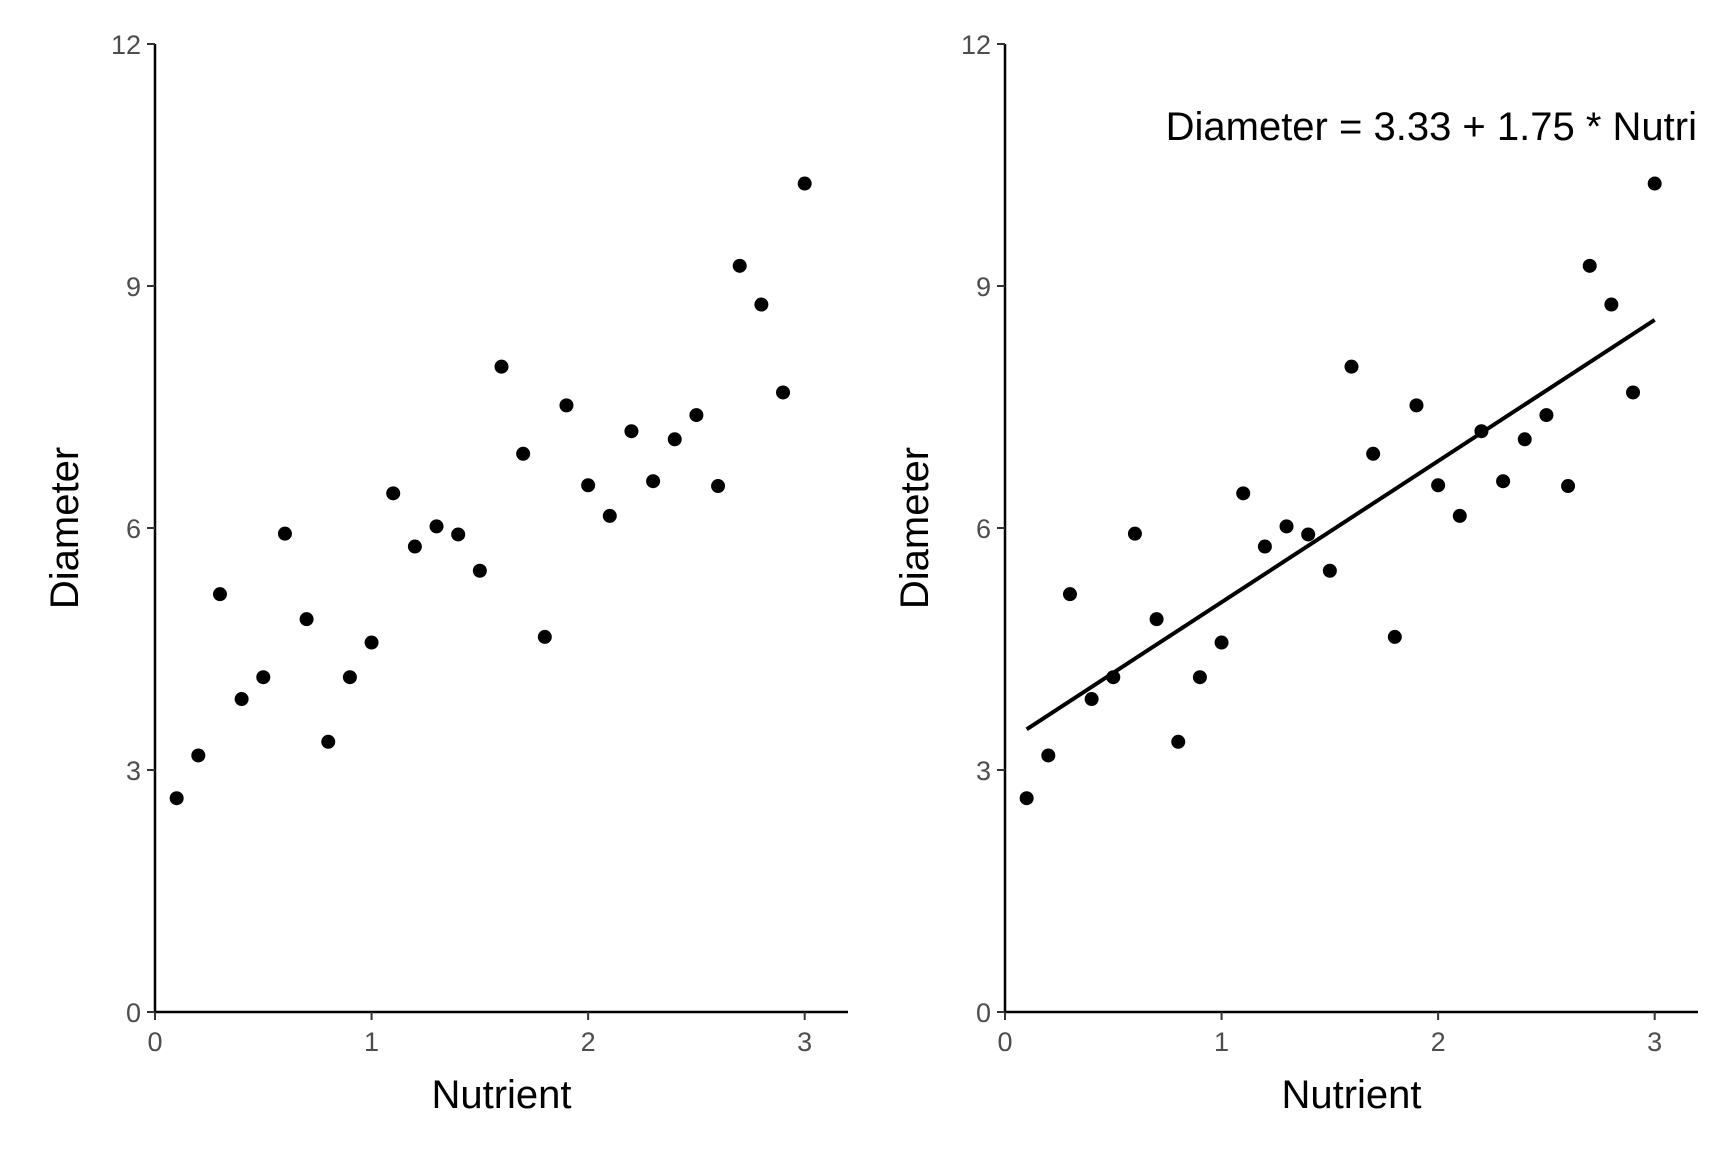 This screenshot has height=1152, width=1728. What do you see at coordinates (1340, 524) in the screenshot?
I see `regression-line` at bounding box center [1340, 524].